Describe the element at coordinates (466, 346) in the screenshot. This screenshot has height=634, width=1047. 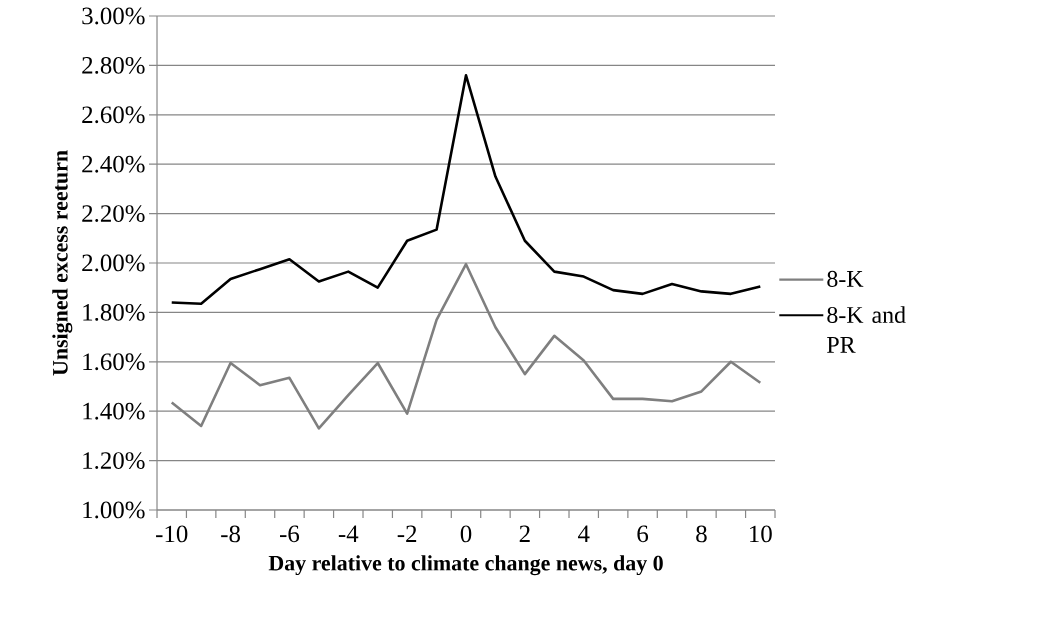
I see `line-series` at that location.